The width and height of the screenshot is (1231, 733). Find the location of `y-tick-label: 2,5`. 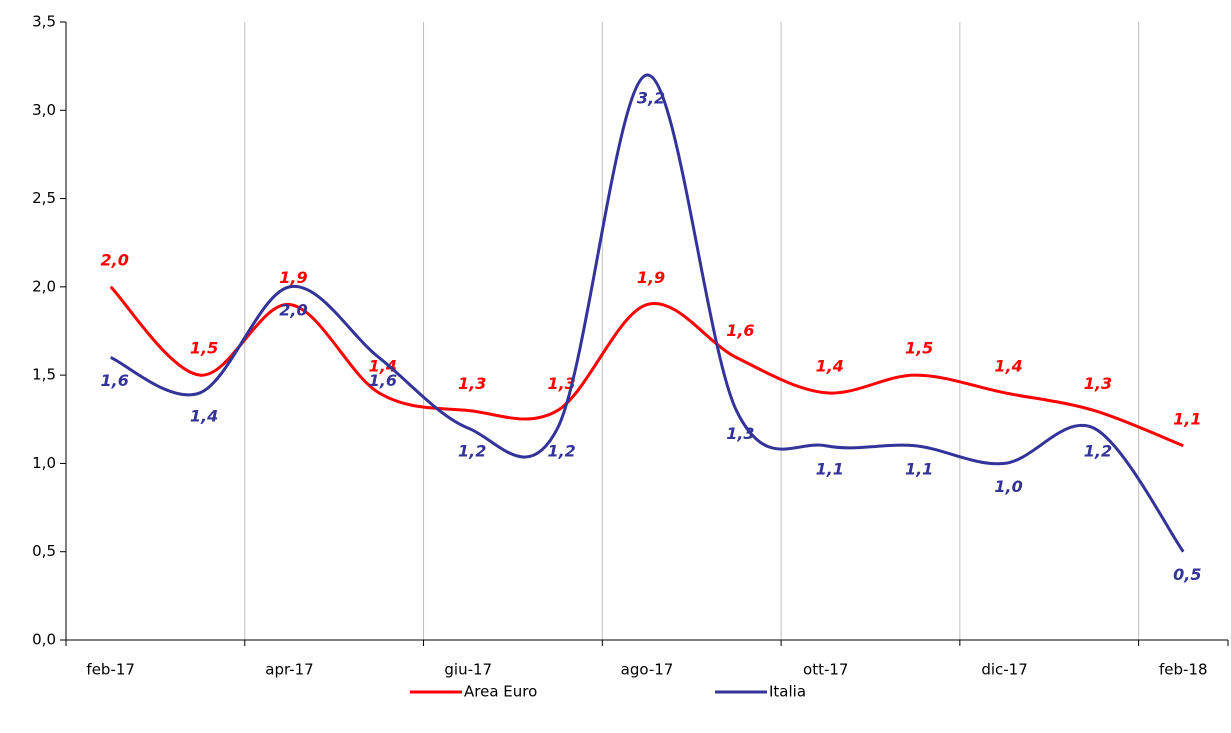

y-tick-label: 2,5 is located at coordinates (44, 198).